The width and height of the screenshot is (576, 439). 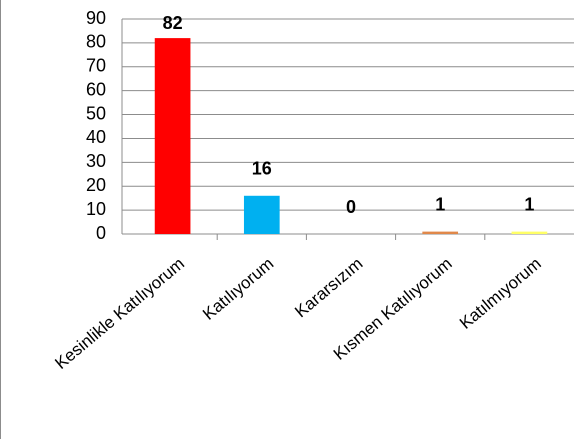 I want to click on y-tick-label: 10, so click(x=96, y=209).